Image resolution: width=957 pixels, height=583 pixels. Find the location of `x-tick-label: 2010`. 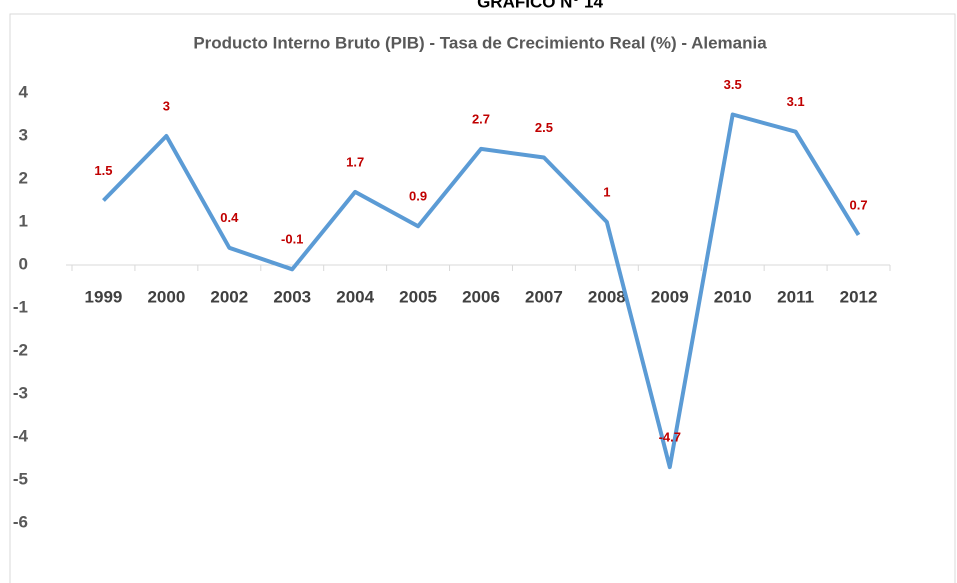

x-tick-label: 2010 is located at coordinates (733, 296).